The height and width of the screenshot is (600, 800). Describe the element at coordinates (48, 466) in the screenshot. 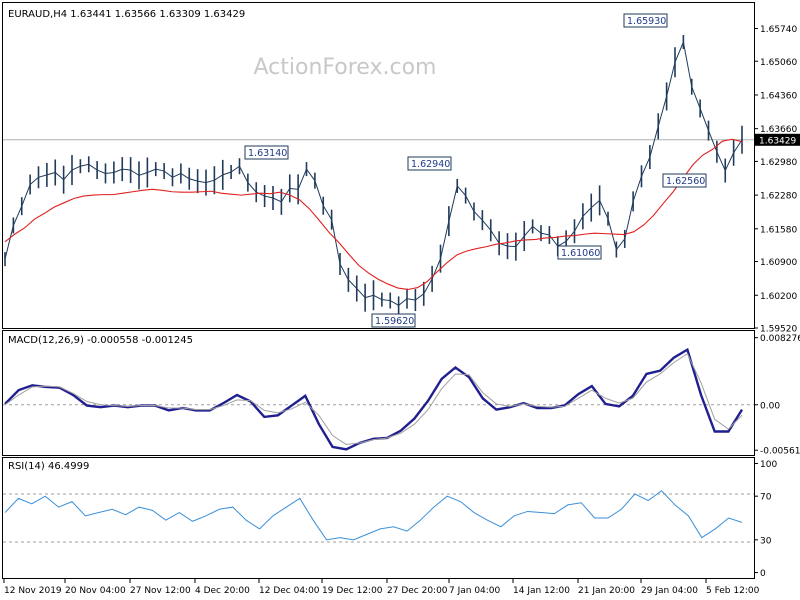

I see `rsi-panel-title: RSI(14) 46.4999` at that location.